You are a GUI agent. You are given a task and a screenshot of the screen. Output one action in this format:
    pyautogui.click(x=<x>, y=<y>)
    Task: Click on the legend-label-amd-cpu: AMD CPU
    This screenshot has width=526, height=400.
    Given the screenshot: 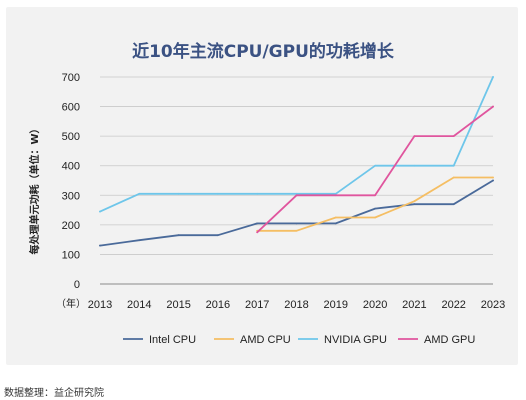 What is the action you would take?
    pyautogui.click(x=265, y=340)
    